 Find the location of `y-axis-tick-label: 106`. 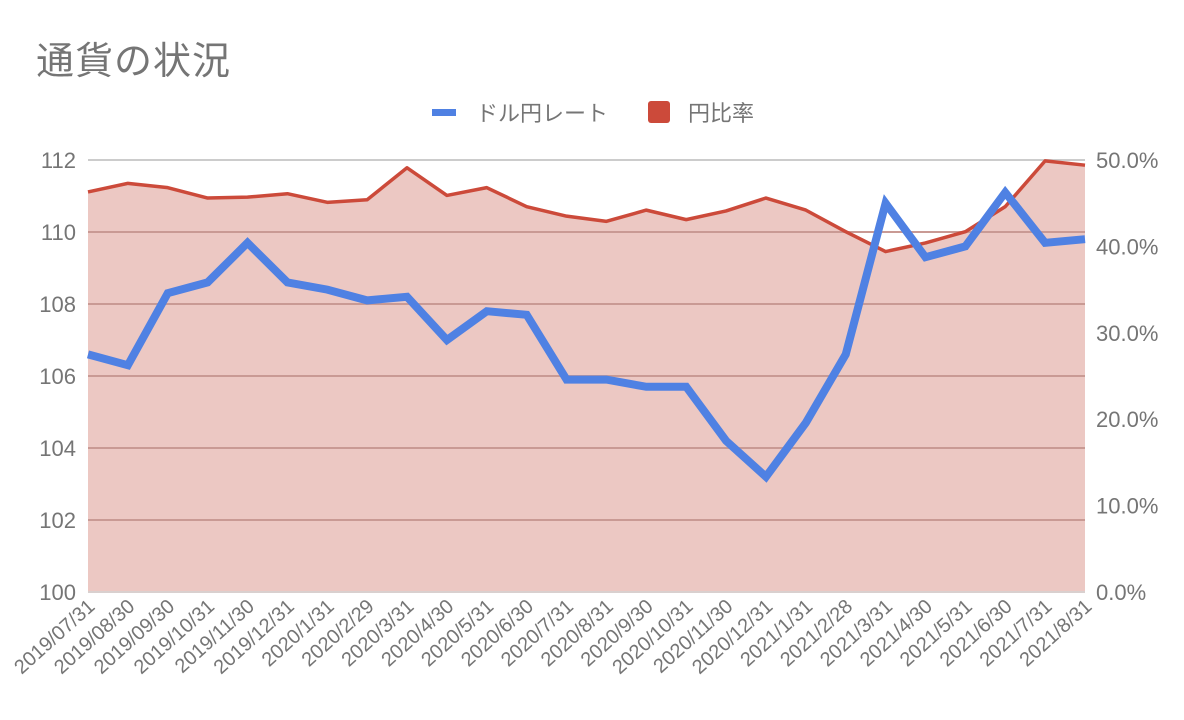

y-axis-tick-label: 106 is located at coordinates (57, 376).